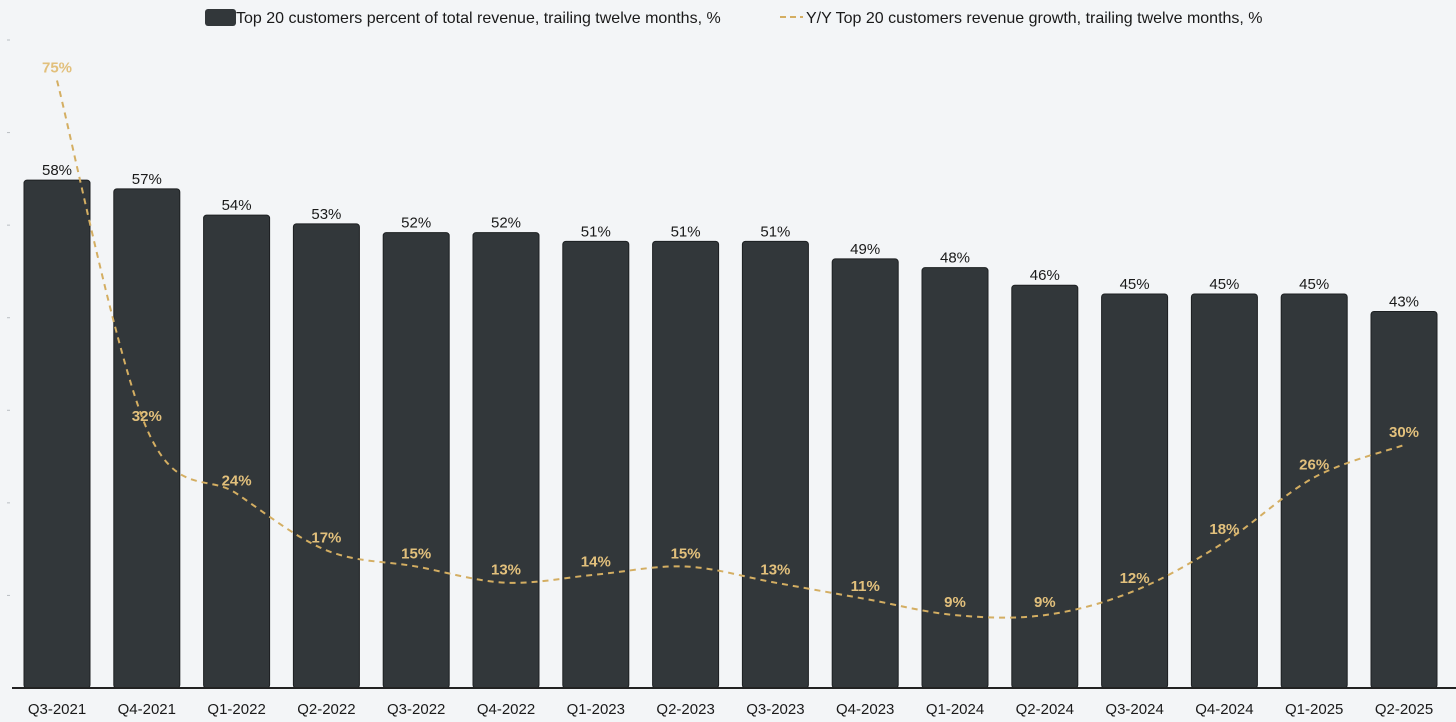  I want to click on bar-value-label: 43%, so click(1404, 301).